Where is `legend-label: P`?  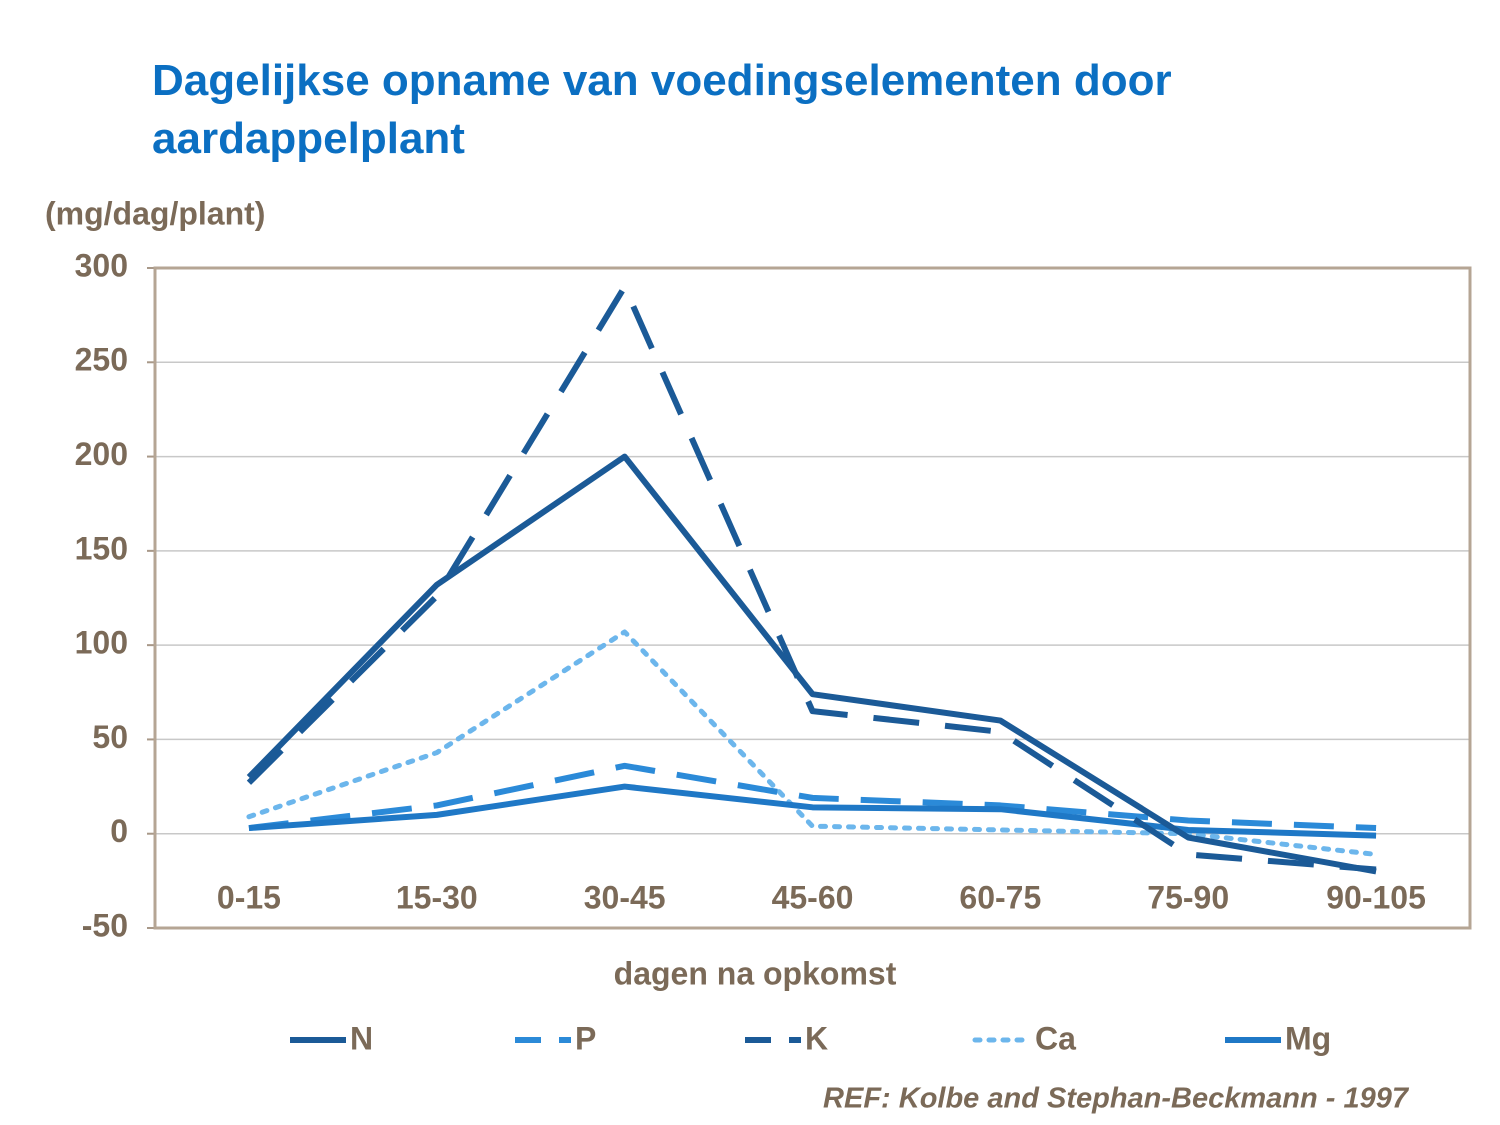 legend-label: P is located at coordinates (585, 1038).